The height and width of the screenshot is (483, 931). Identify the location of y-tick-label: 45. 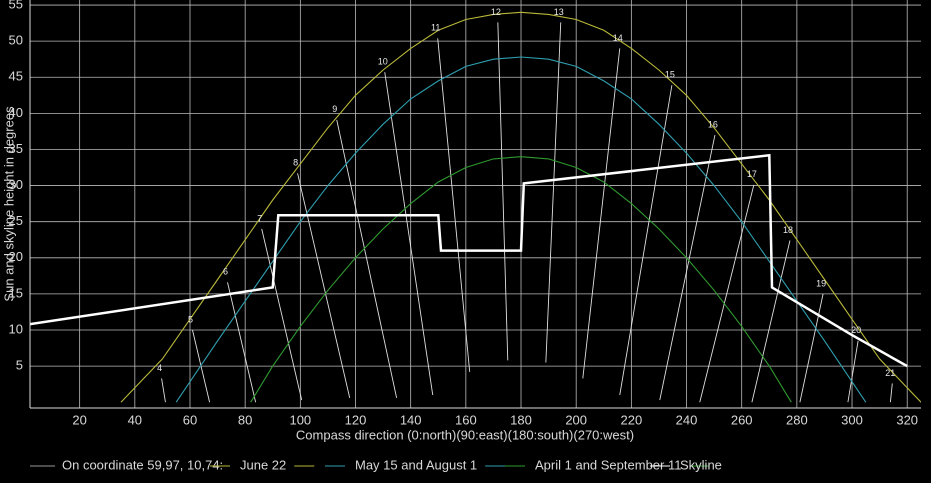
(16, 76).